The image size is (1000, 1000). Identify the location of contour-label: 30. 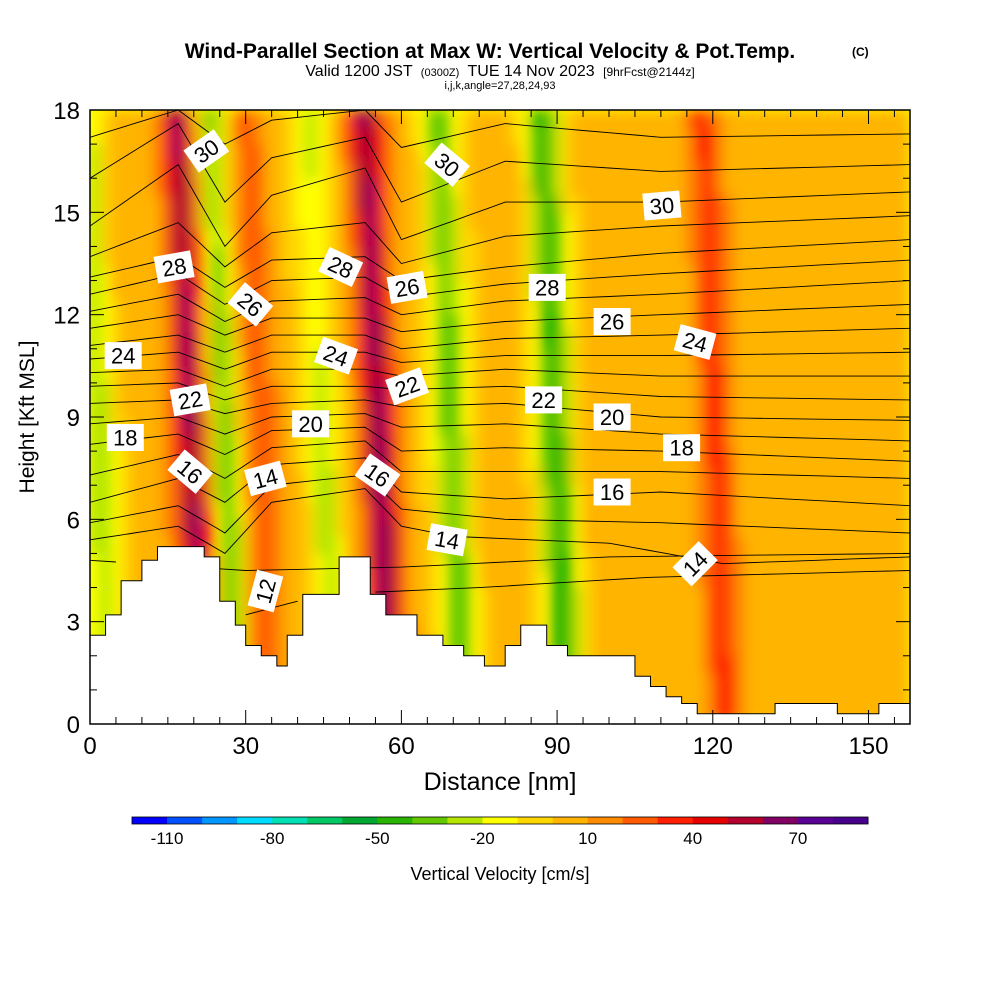
(662, 205).